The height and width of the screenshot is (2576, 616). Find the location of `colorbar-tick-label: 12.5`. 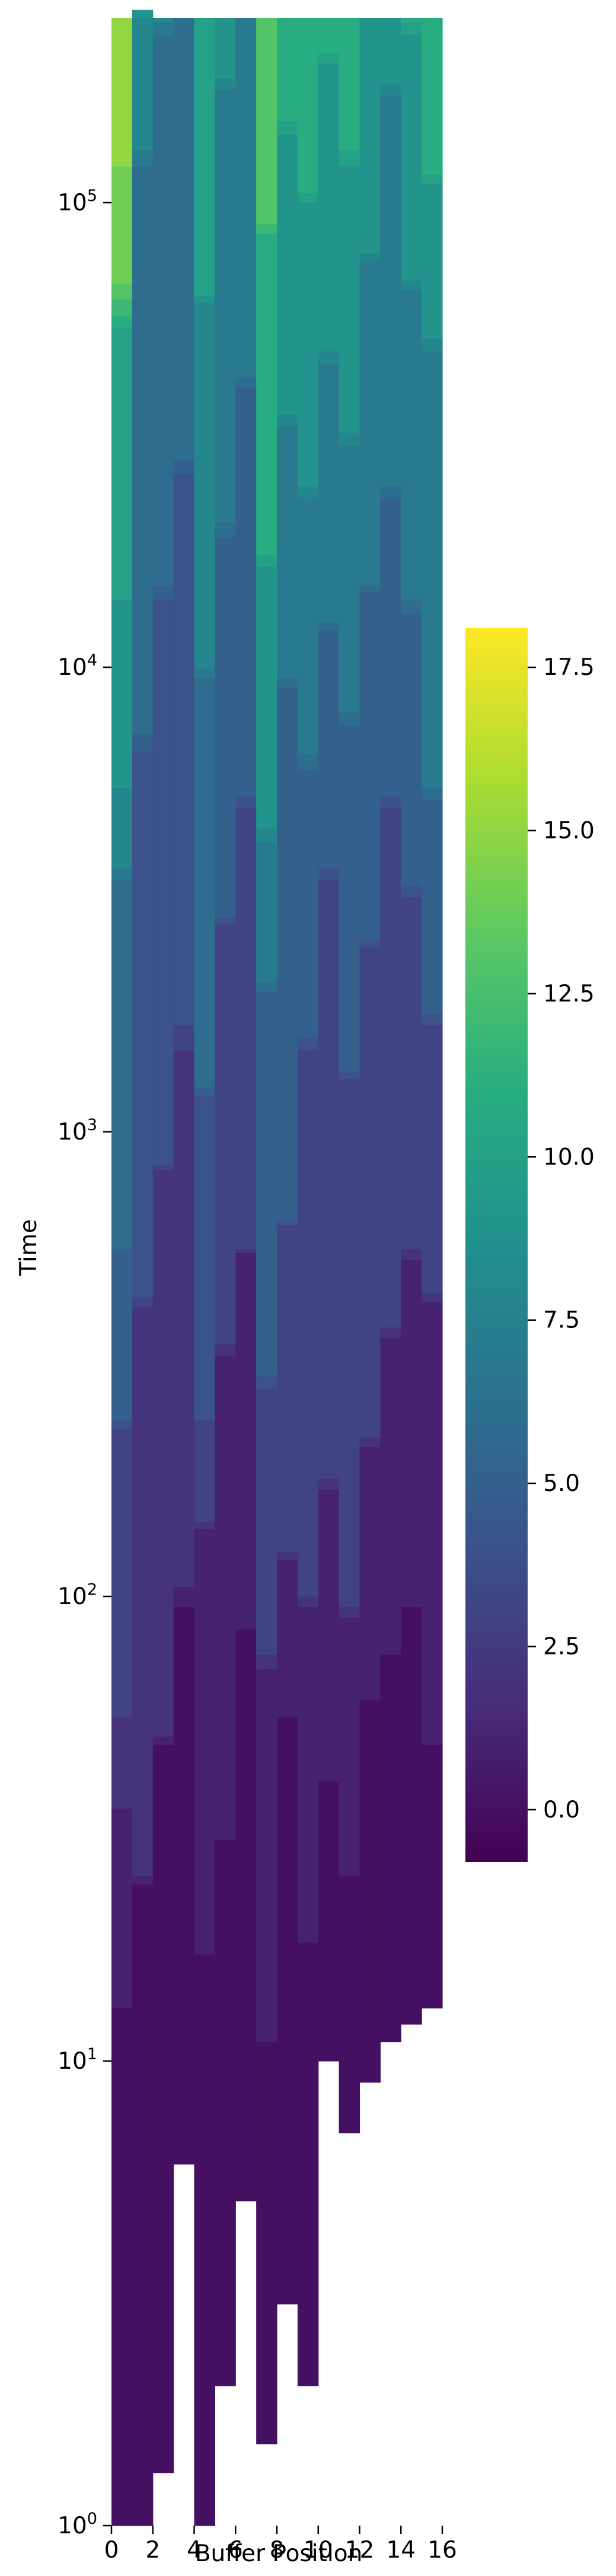

colorbar-tick-label: 12.5 is located at coordinates (569, 994).